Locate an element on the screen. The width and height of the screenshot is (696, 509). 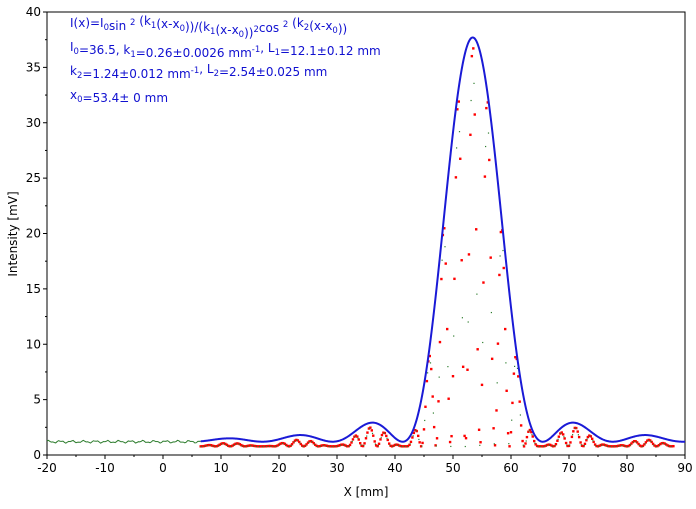
x-tick-label: -20 is located at coordinates (47, 468).